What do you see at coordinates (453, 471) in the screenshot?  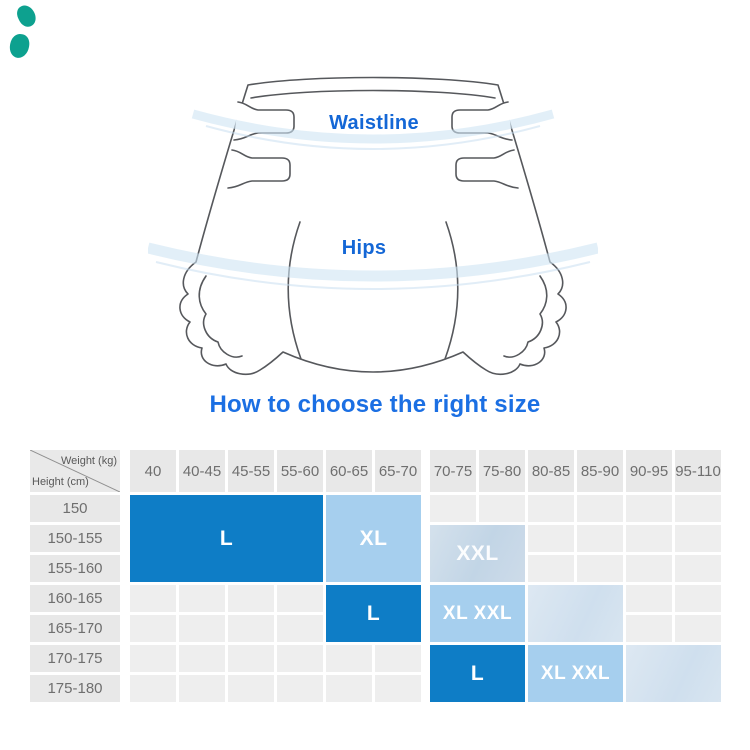 I see `weight-column-header: 70-75` at bounding box center [453, 471].